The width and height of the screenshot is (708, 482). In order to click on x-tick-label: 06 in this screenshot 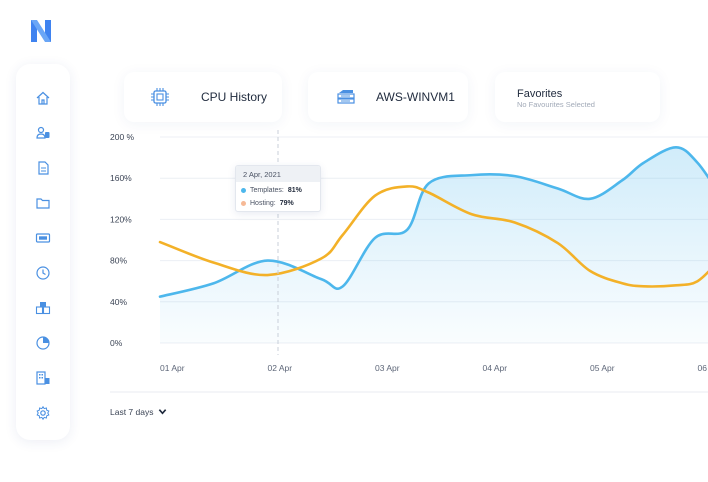, I will do `click(703, 368)`.